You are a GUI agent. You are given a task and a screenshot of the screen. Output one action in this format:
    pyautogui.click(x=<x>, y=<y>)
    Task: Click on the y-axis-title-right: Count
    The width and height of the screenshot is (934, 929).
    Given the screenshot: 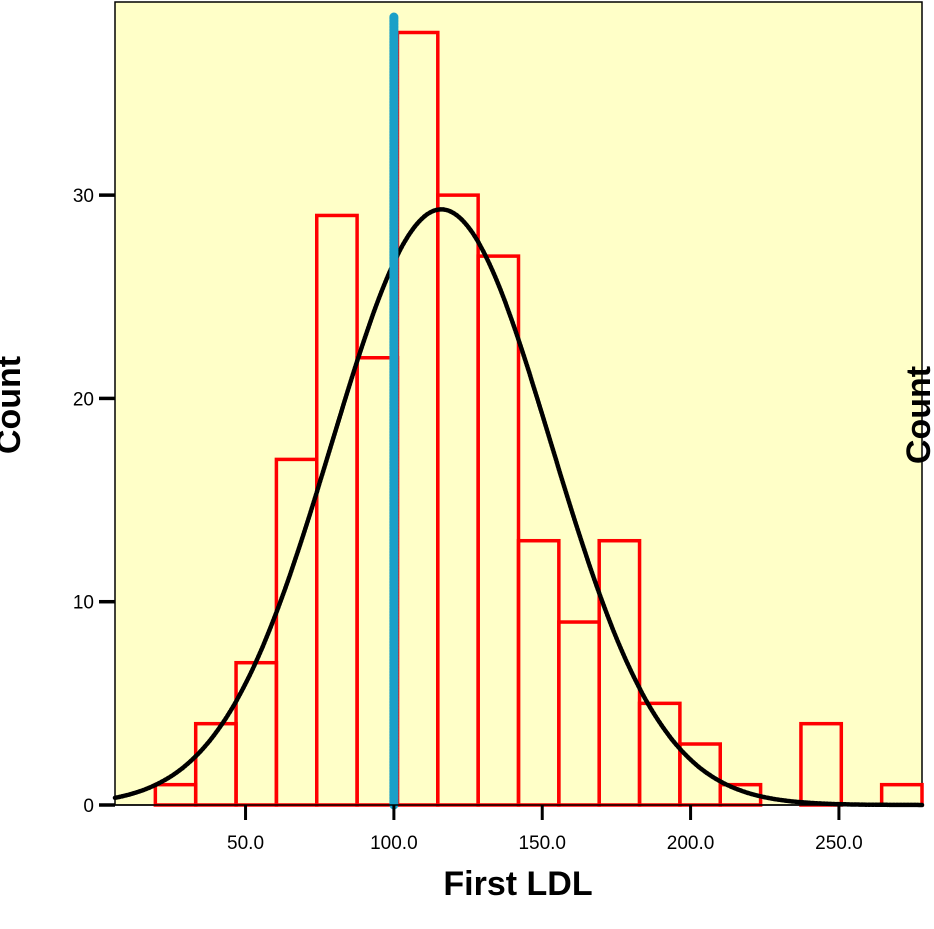 What is the action you would take?
    pyautogui.click(x=917, y=415)
    